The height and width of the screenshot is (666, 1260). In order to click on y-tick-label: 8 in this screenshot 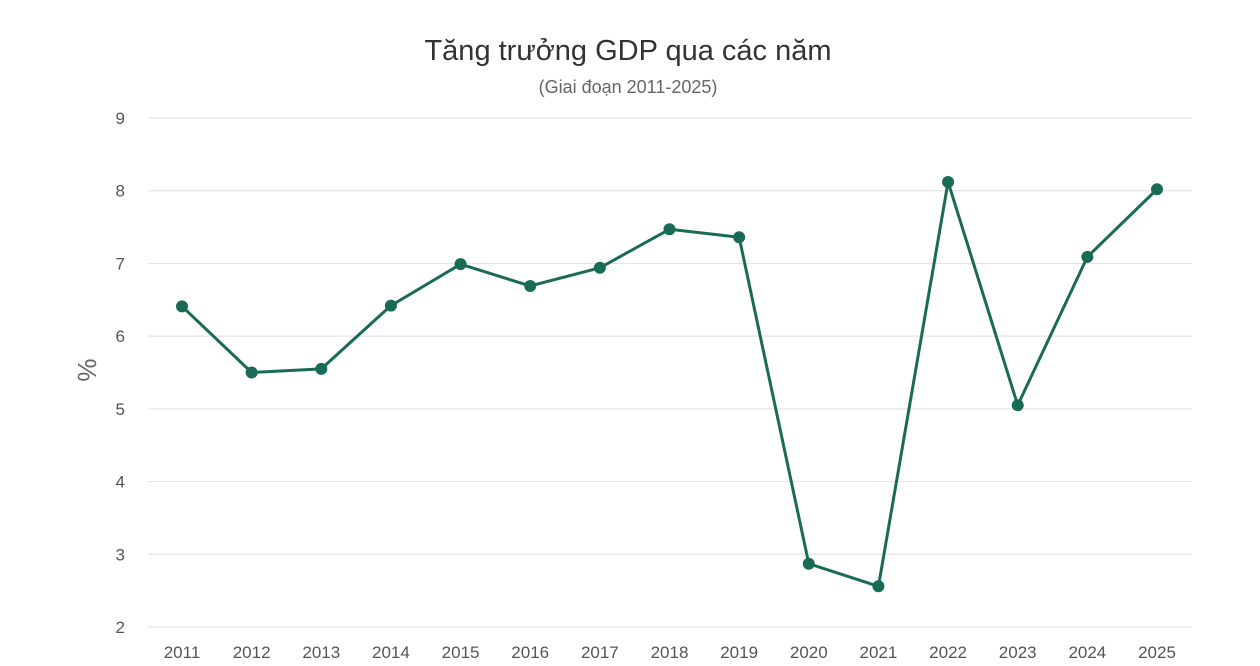, I will do `click(120, 191)`.